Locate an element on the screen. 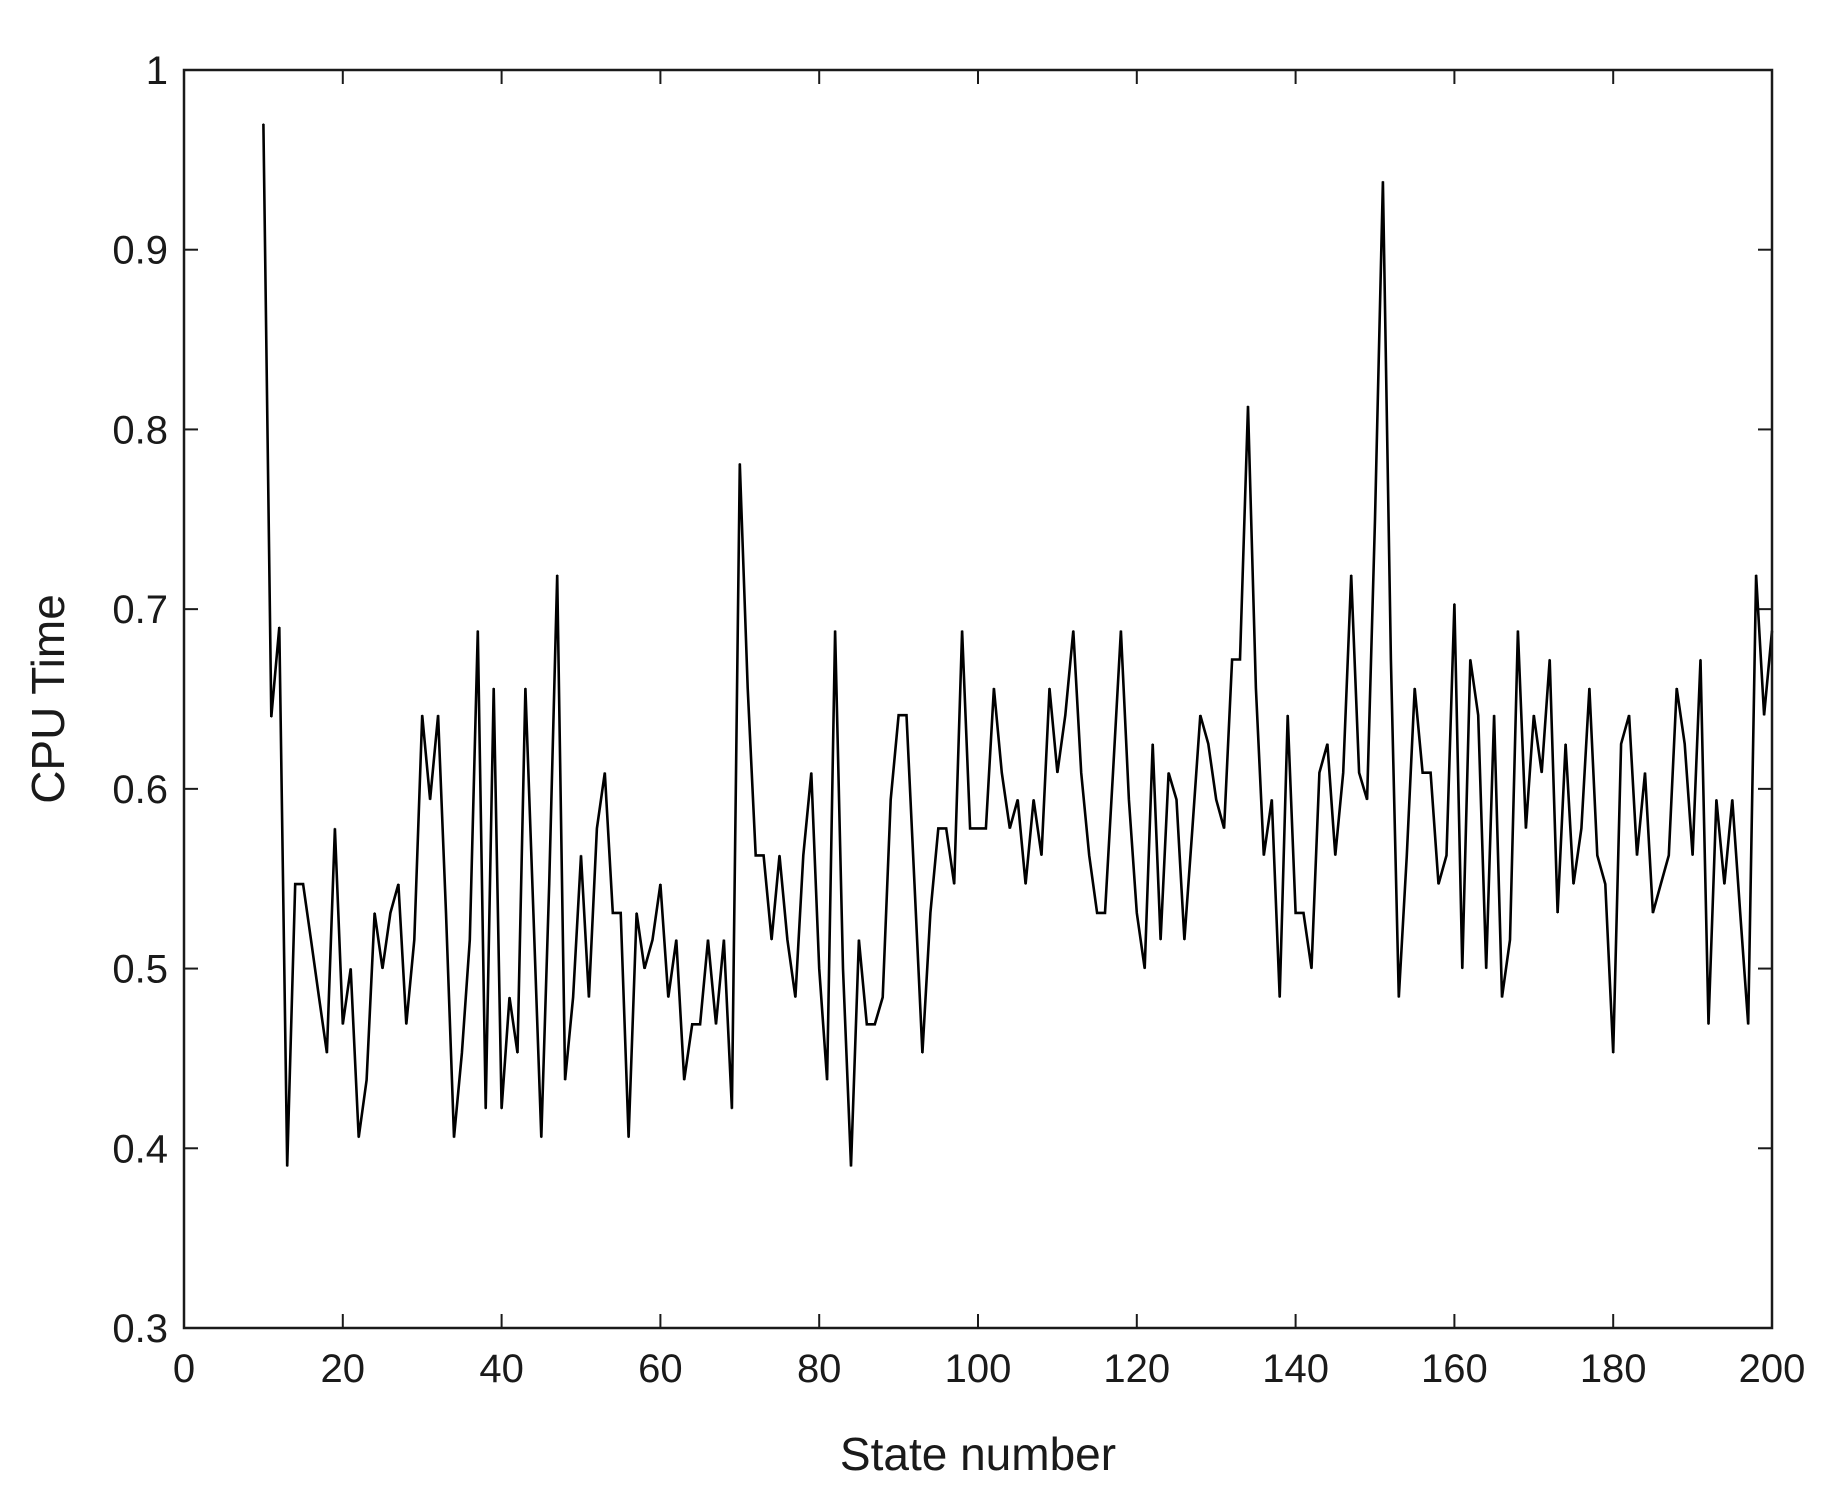  x-tick-label: 20 is located at coordinates (343, 1369).